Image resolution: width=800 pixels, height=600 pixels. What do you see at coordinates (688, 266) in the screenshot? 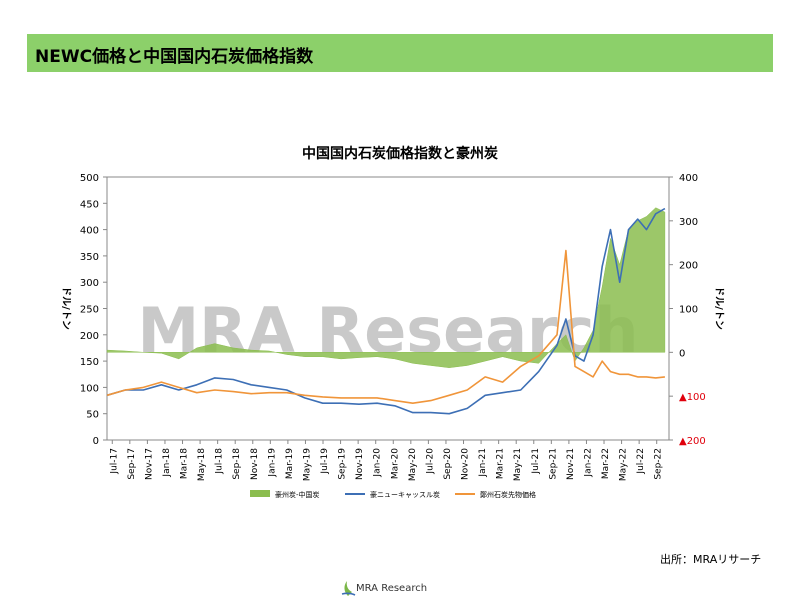
I see `y2-tick-label: 200` at bounding box center [688, 266].